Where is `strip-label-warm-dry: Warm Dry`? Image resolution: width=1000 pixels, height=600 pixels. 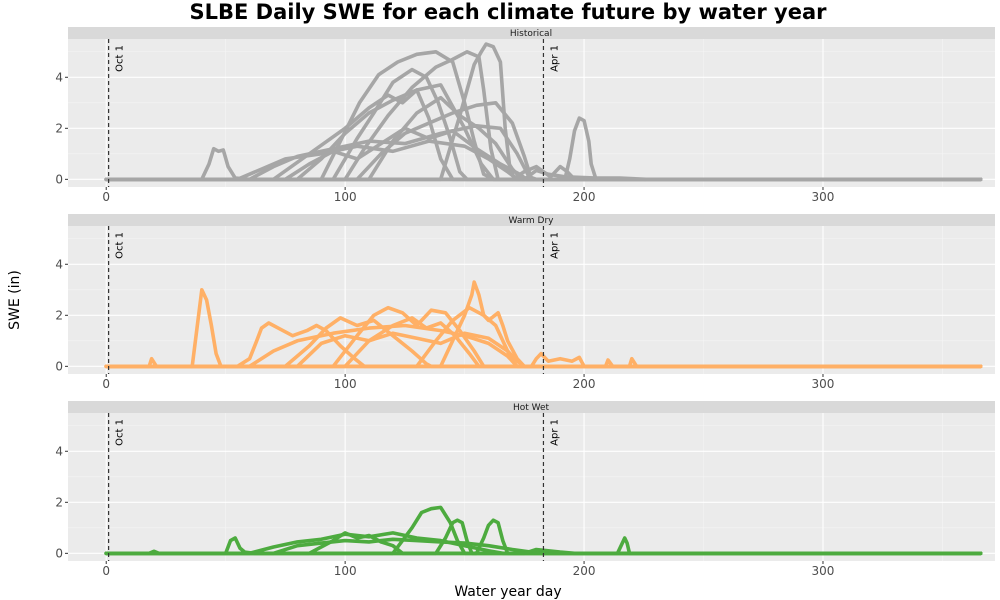
strip-label-warm-dry: Warm Dry is located at coordinates (532, 221).